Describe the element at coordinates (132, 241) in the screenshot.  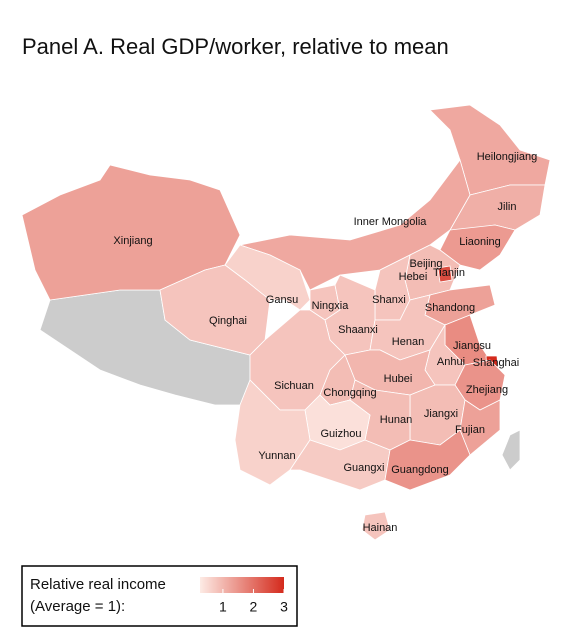
I see `province-label: Xinjiang` at that location.